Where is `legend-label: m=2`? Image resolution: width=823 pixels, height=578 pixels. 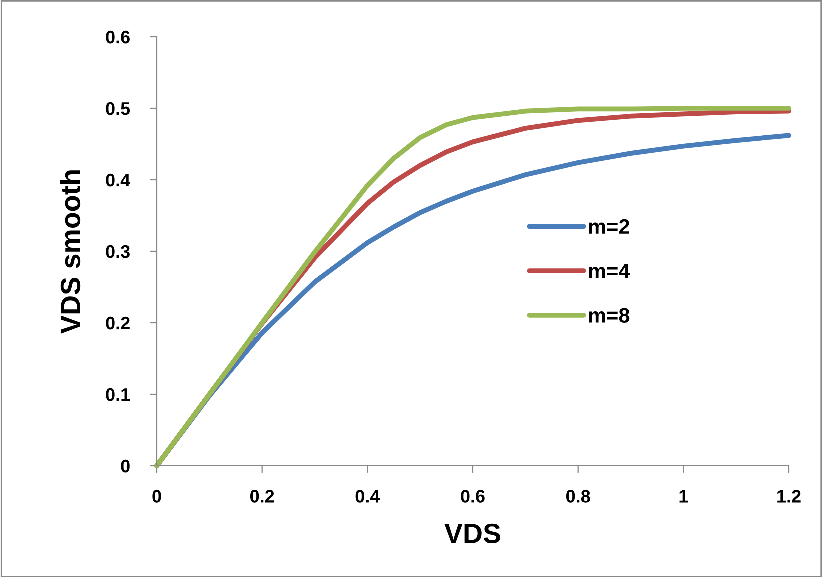
legend-label: m=2 is located at coordinates (609, 226).